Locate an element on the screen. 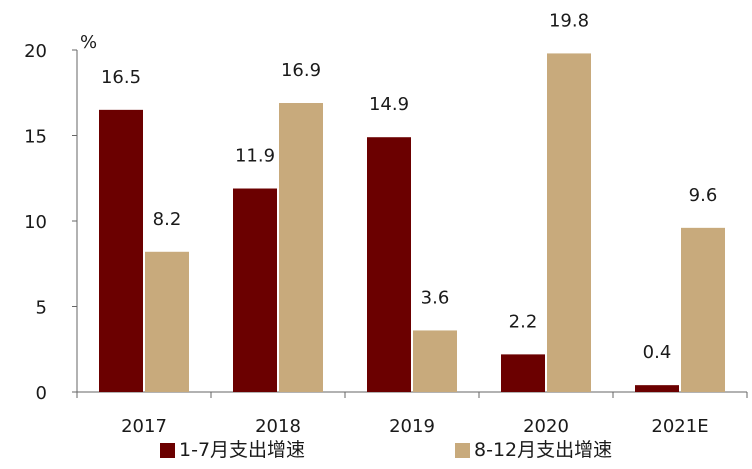  data-label: 3.6 is located at coordinates (435, 297).